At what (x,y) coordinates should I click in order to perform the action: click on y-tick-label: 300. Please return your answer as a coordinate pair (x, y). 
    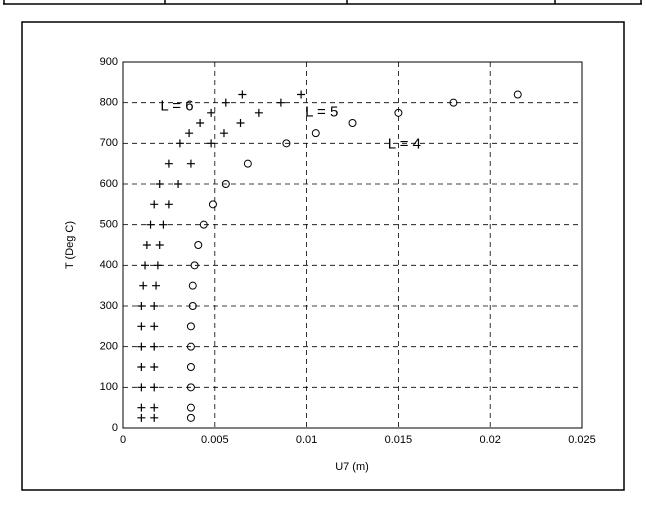
    Looking at the image, I should click on (109, 306).